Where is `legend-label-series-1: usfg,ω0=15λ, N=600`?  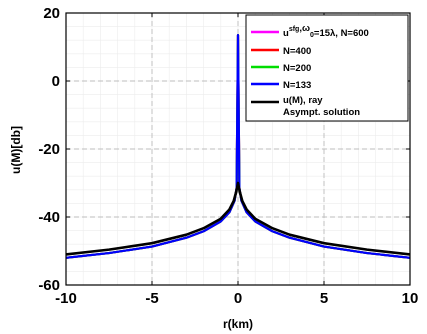 legend-label-series-1: usfg,ω0=15λ, N=600 is located at coordinates (326, 31).